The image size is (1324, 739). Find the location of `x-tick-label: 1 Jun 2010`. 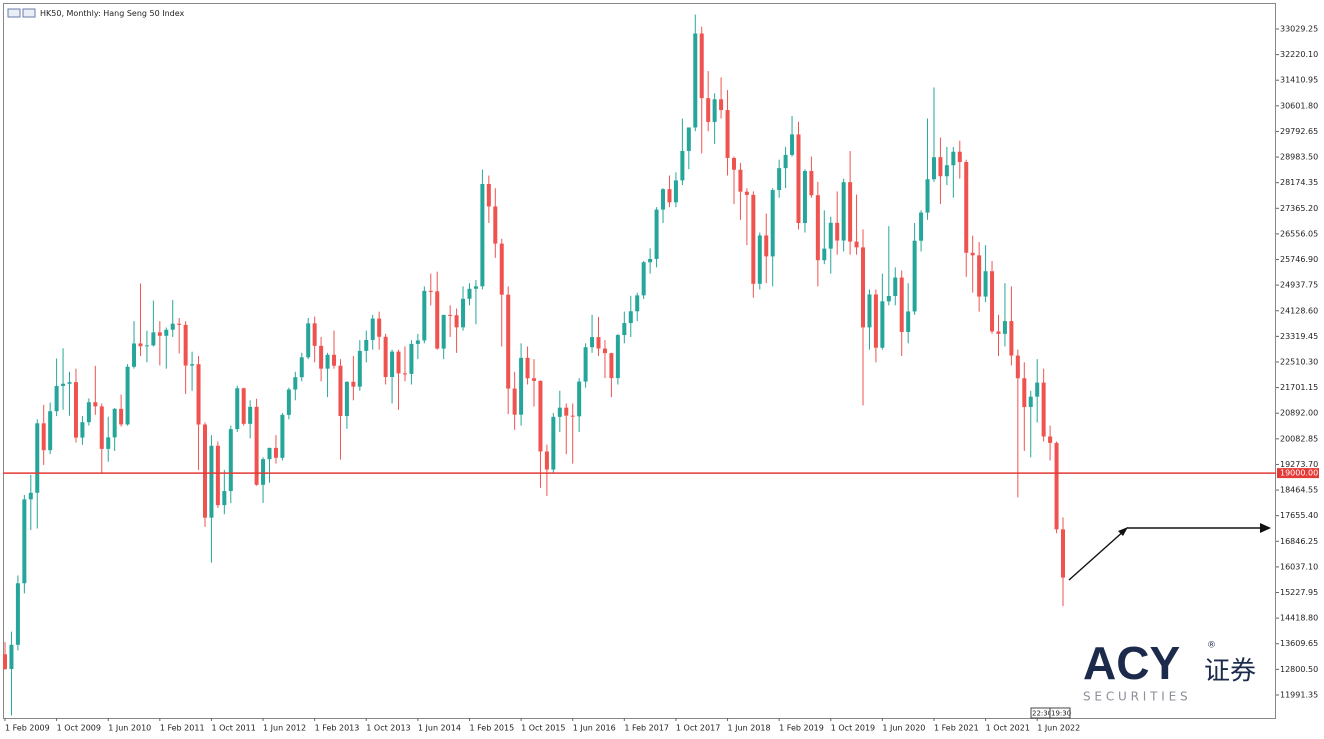

x-tick-label: 1 Jun 2010 is located at coordinates (129, 728).